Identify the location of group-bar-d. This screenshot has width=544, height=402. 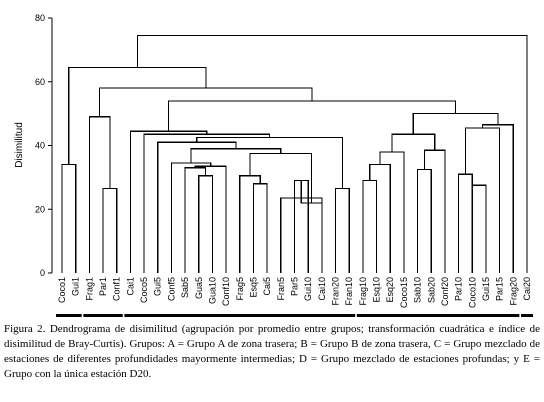
(438, 315).